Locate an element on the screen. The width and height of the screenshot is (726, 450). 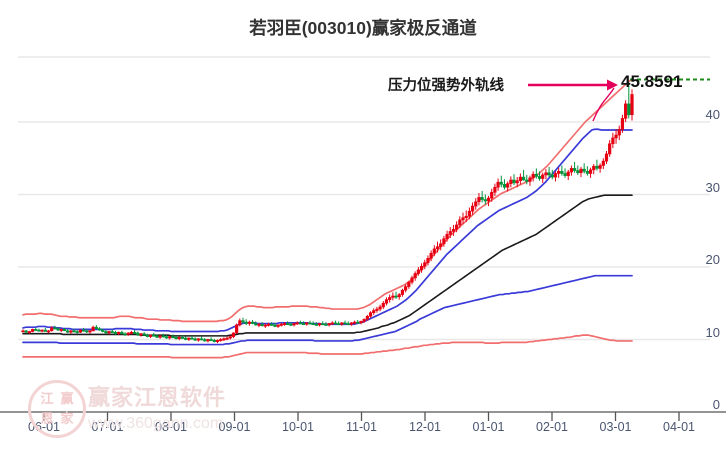
annotation-arrow is located at coordinates (573, 100).